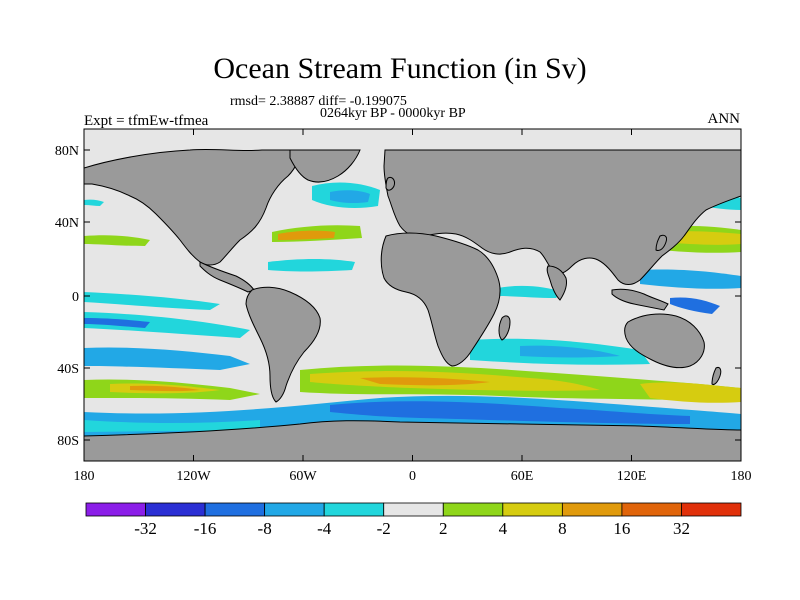  I want to click on new-zealand, so click(716, 376).